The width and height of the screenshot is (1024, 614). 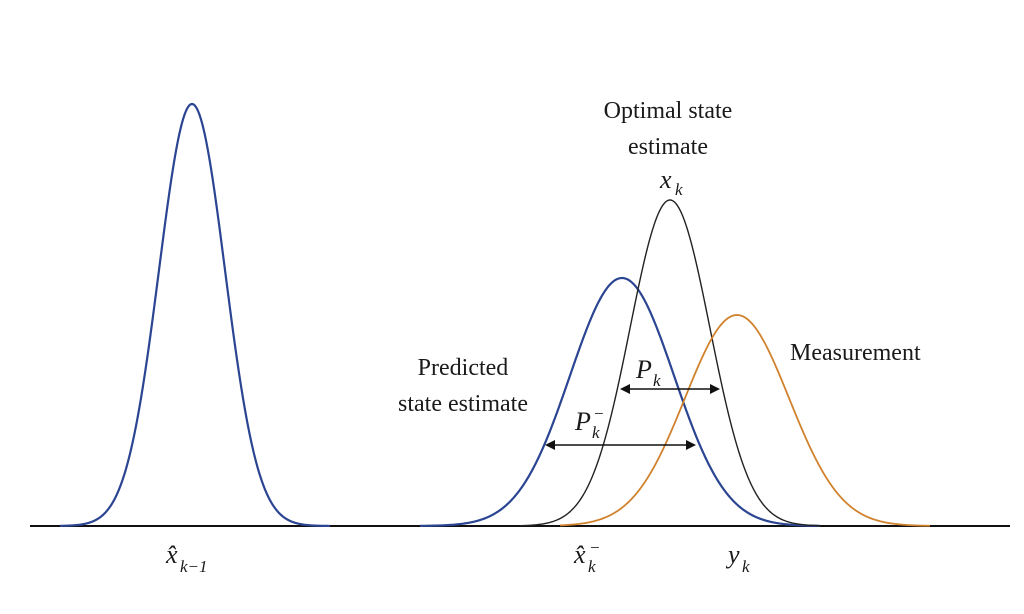 I want to click on pk-label: P k, so click(x=648, y=372).